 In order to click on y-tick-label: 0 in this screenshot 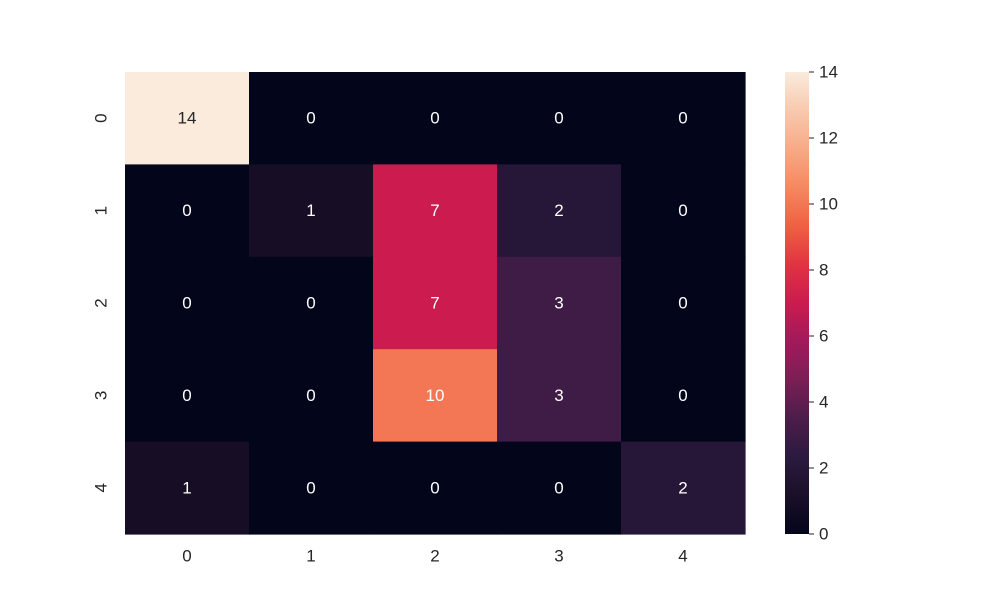, I will do `click(101, 117)`.